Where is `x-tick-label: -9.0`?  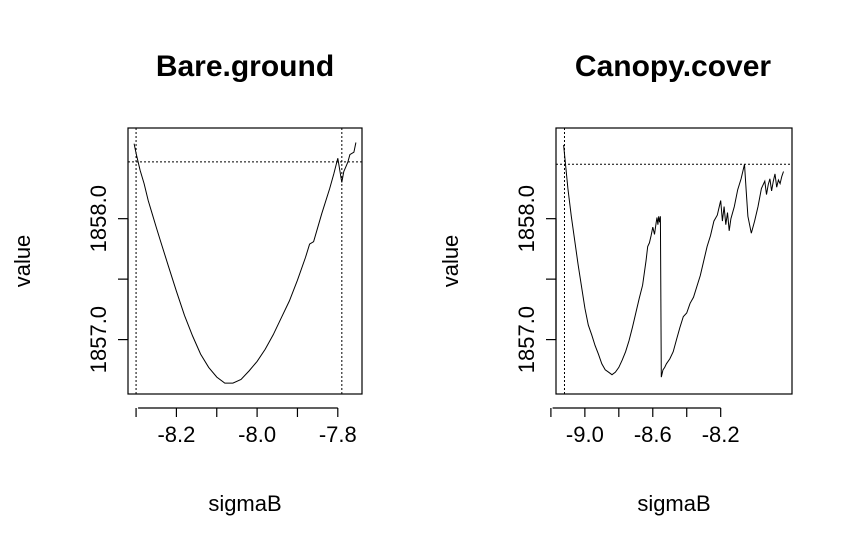
x-tick-label: -9.0 is located at coordinates (585, 434).